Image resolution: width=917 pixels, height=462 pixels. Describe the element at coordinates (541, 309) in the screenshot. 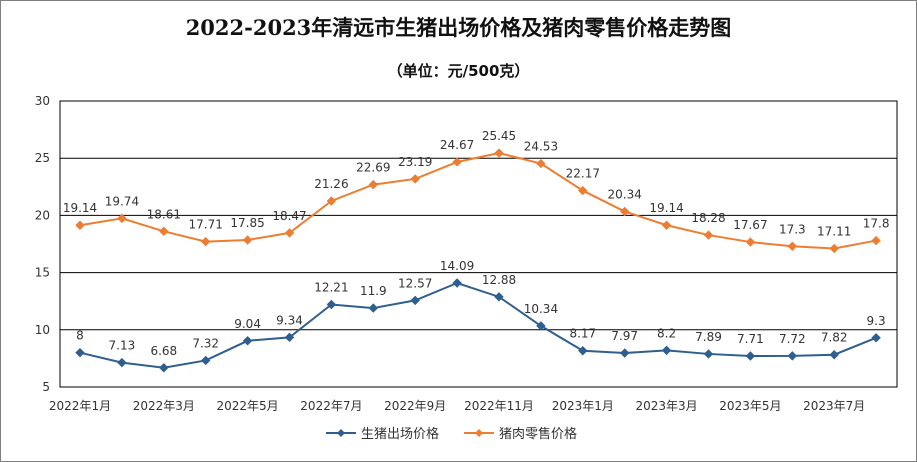

I see `pig-price-data-label: 10.34` at that location.